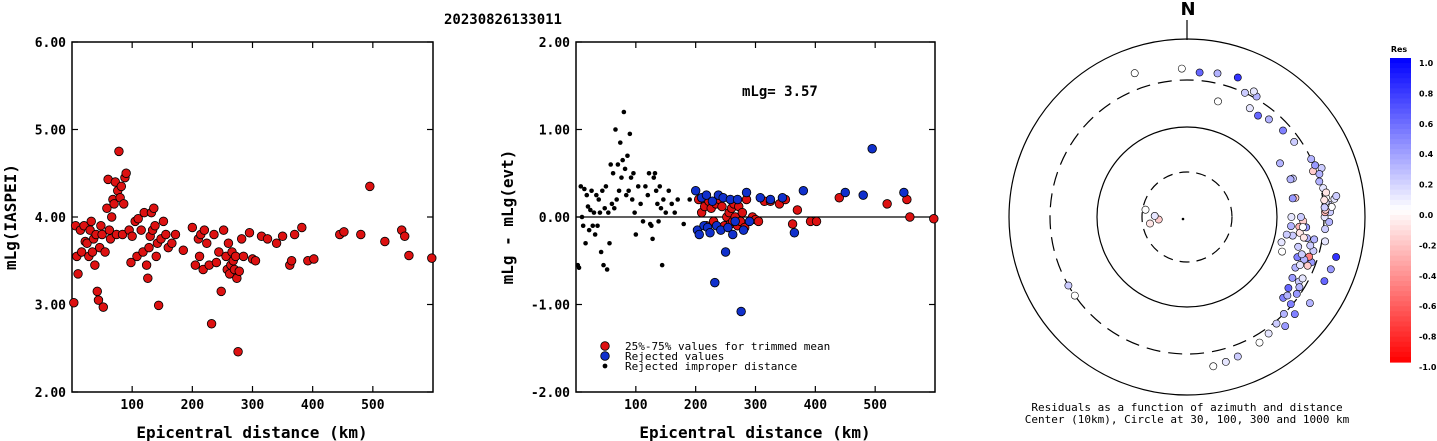  Describe the element at coordinates (757, 213) in the screenshot. I see `data-points` at that location.